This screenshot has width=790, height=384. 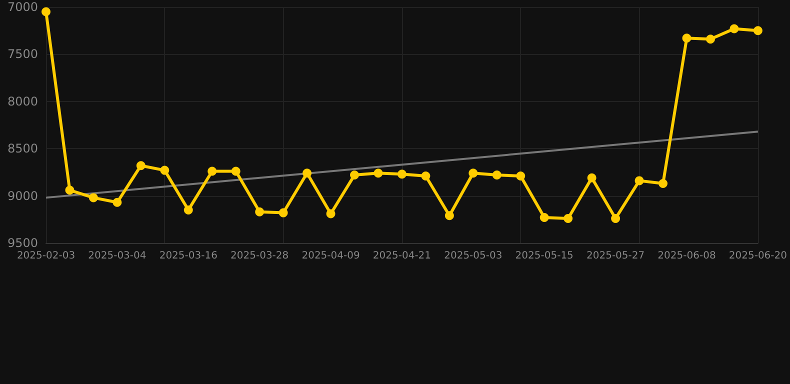 I want to click on y-tick-label: 7500, so click(x=22, y=54).